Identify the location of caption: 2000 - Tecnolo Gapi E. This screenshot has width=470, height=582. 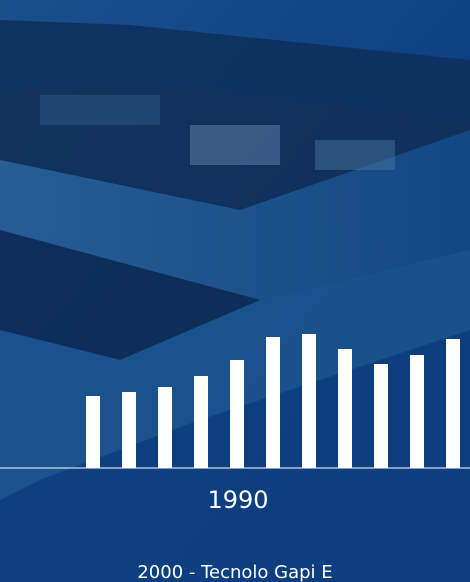
(234, 572).